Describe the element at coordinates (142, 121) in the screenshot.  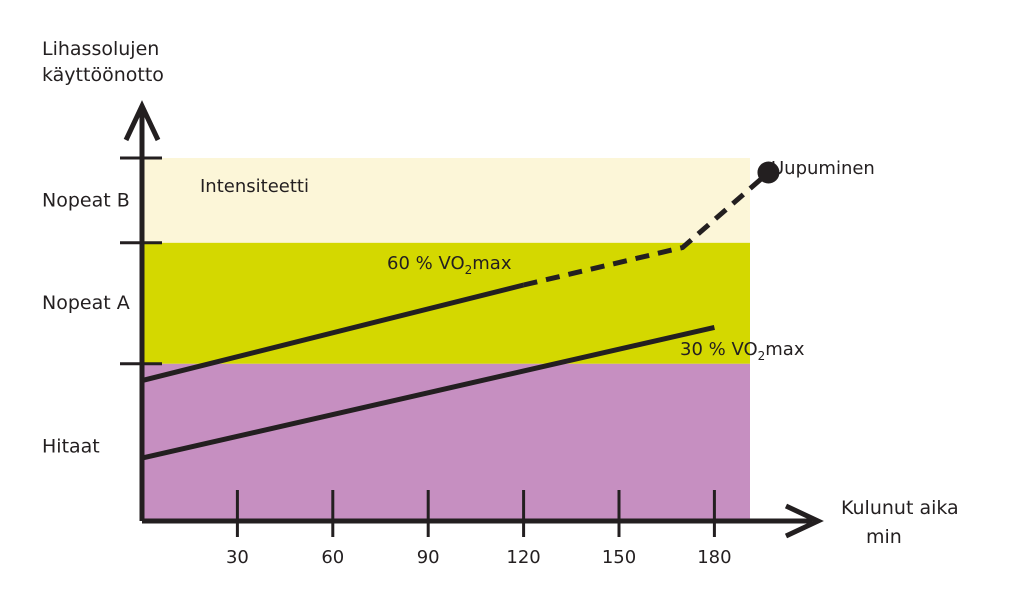
I see `y-axis-arrow` at that location.